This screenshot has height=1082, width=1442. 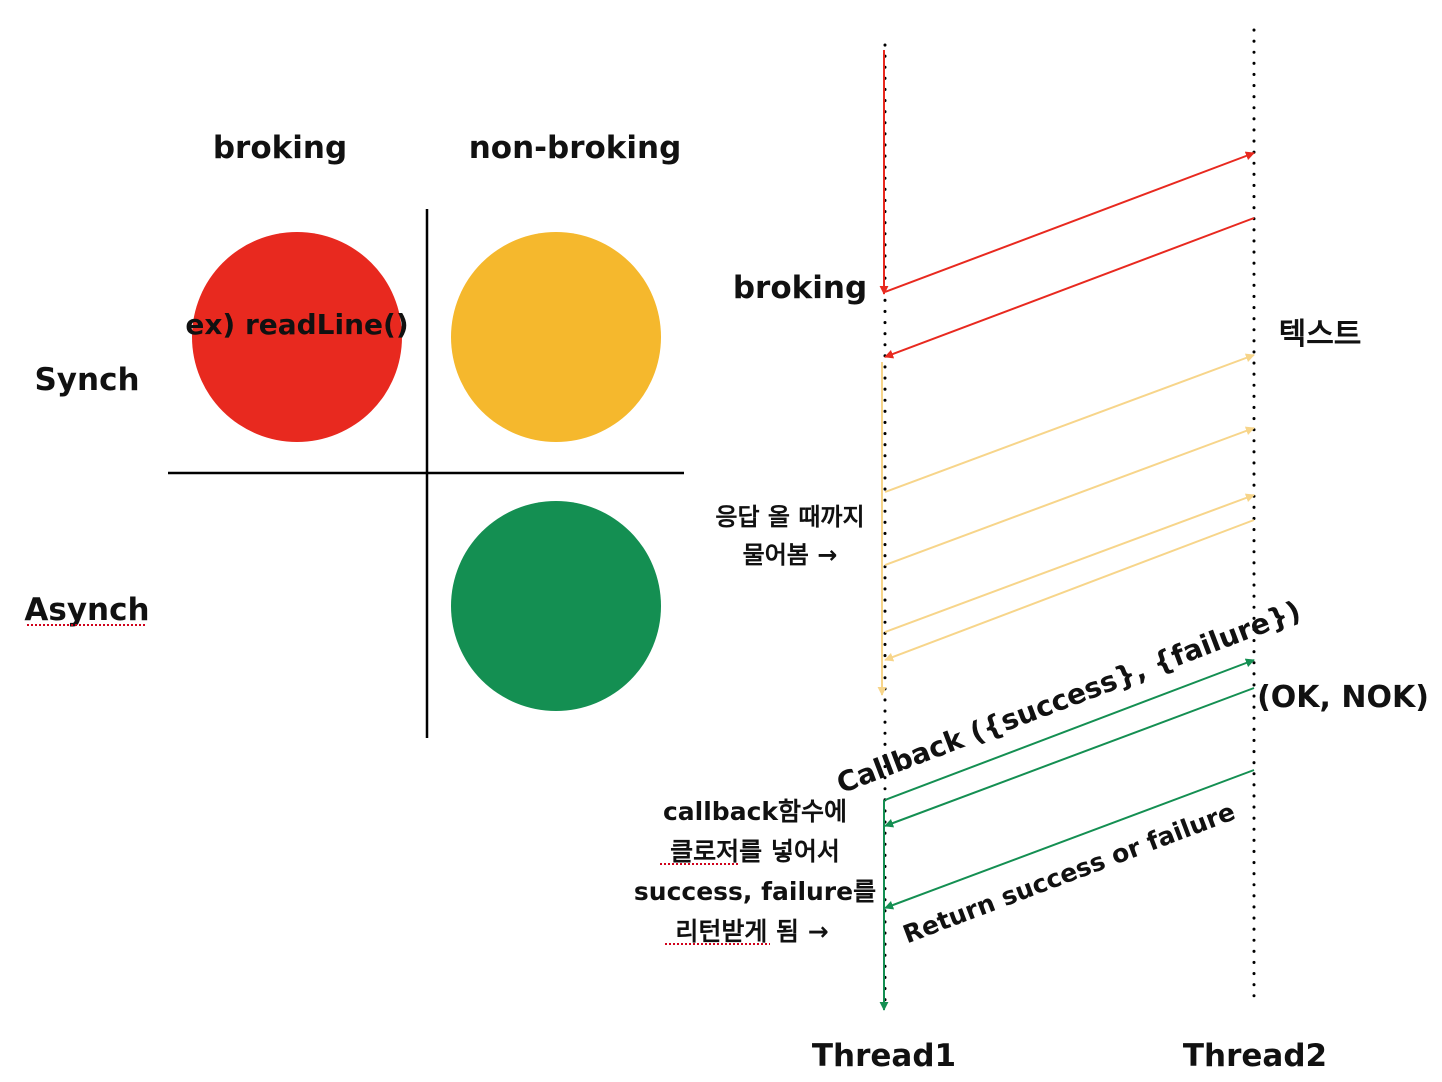 I want to click on callback-desc-line1: callback함수에, so click(x=755, y=811).